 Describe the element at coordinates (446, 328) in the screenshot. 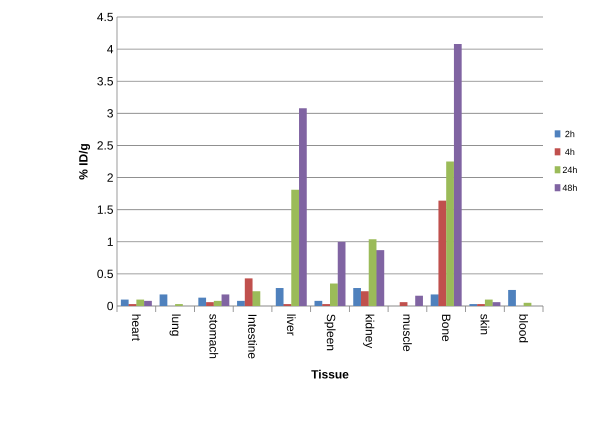

I see `x-tick-label: Bone` at that location.